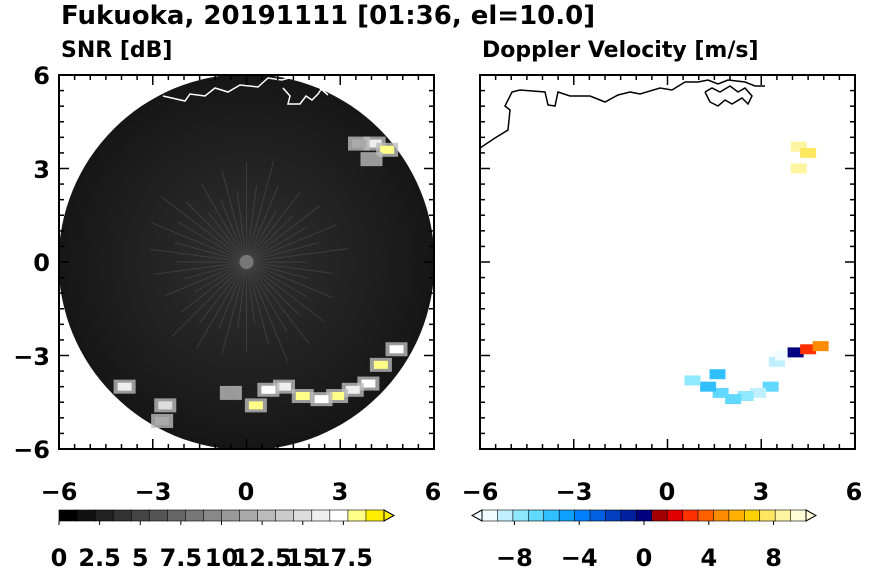 This screenshot has height=570, width=870. Describe the element at coordinates (262, 557) in the screenshot. I see `colorbar-tick-label: 12.5` at that location.